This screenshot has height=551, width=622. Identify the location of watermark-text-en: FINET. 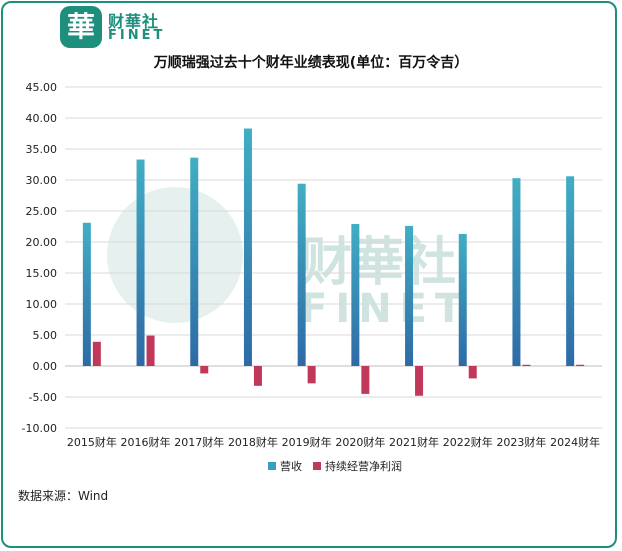
(385, 309).